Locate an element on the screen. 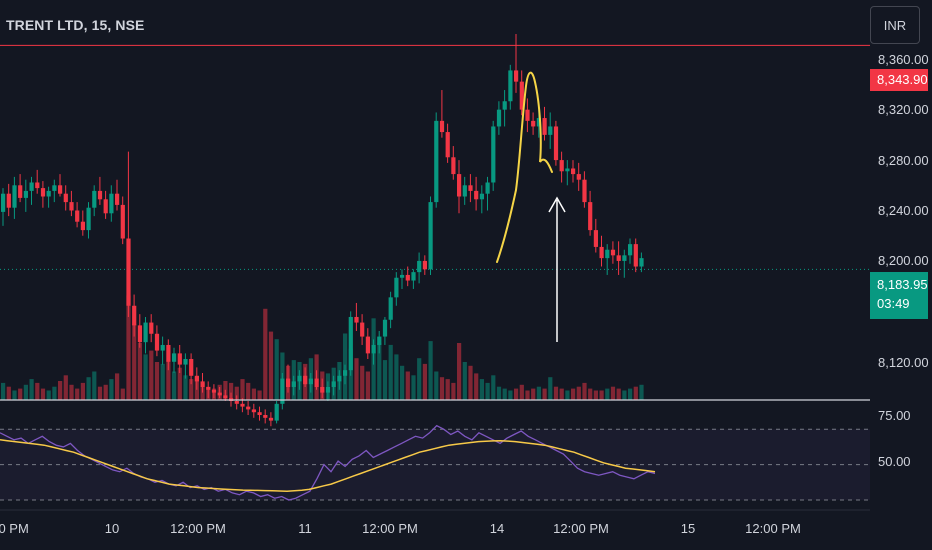 This screenshot has width=932, height=550. rsi-ma-line is located at coordinates (328, 465).